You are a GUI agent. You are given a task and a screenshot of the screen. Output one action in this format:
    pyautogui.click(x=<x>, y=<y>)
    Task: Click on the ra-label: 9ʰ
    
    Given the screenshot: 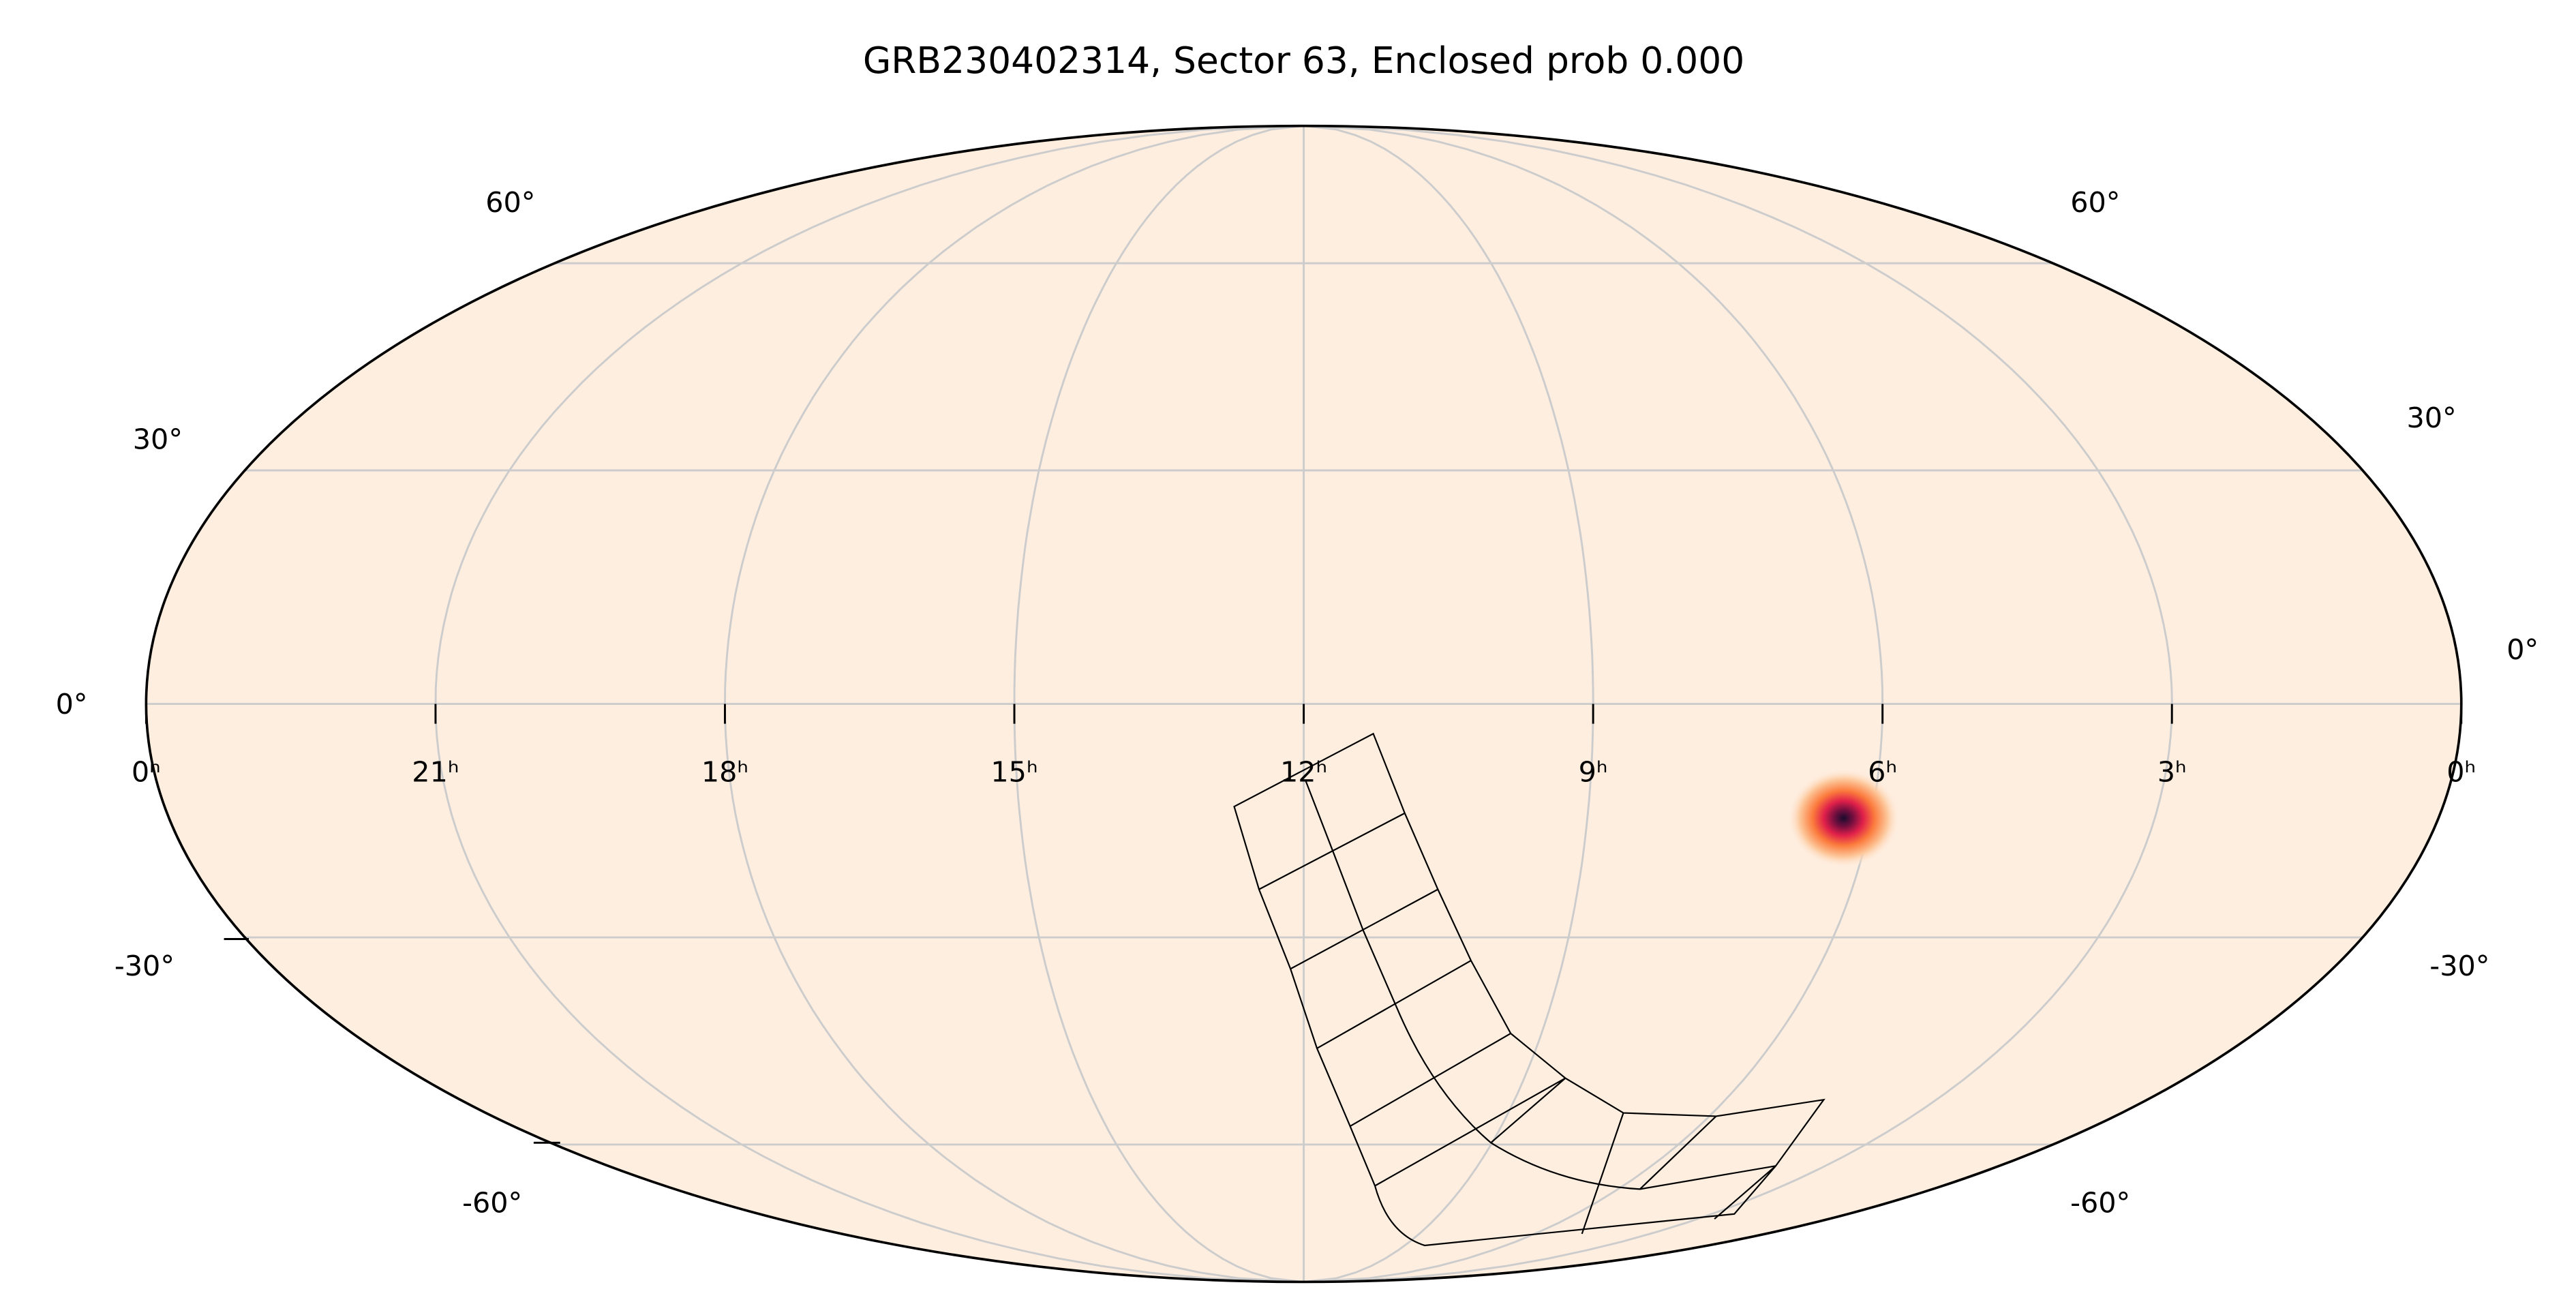 What is the action you would take?
    pyautogui.click(x=1593, y=772)
    